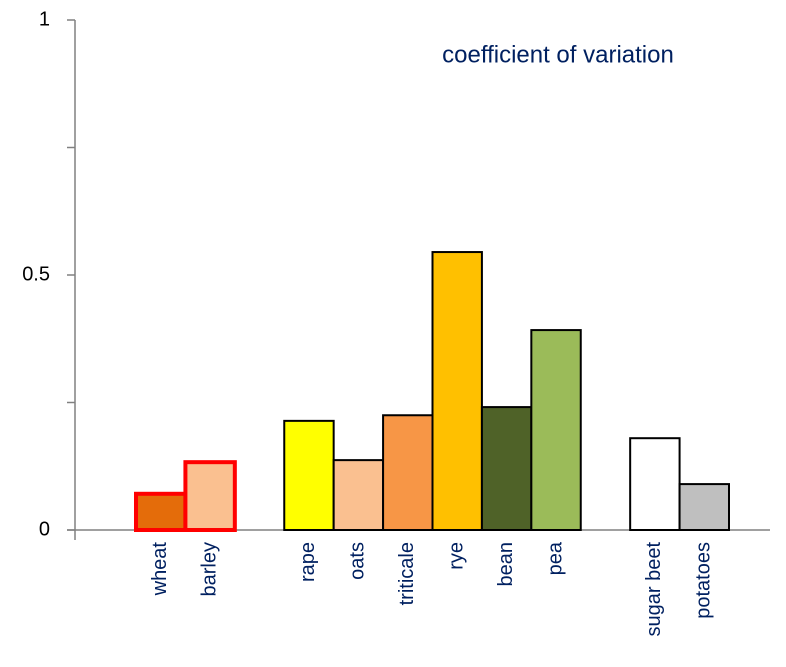 The height and width of the screenshot is (667, 786). What do you see at coordinates (36, 274) in the screenshot?
I see `y-tick-label: 0.5` at bounding box center [36, 274].